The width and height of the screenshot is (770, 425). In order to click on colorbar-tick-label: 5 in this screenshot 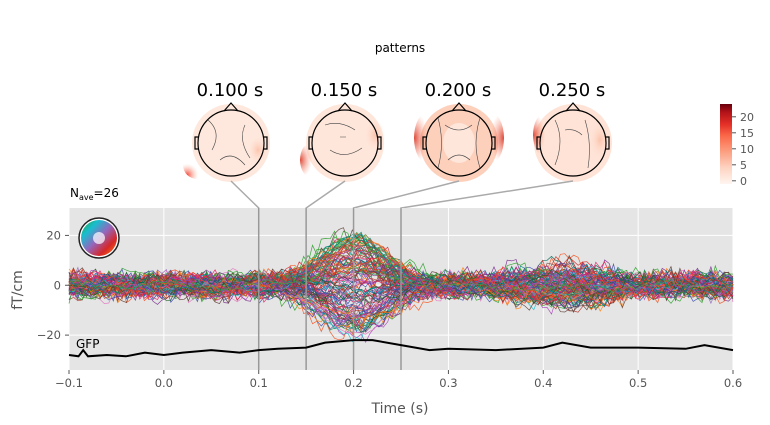, I will do `click(743, 165)`.